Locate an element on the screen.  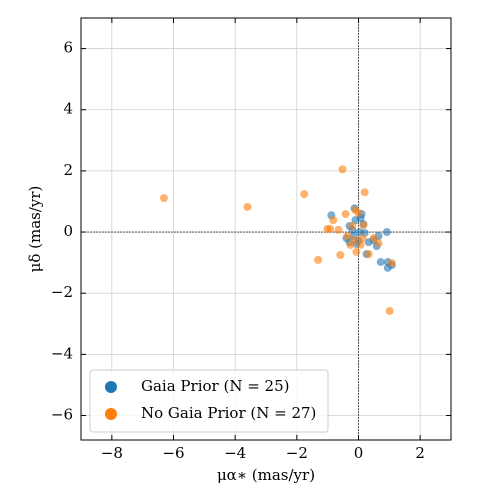
y-tick-label: 4 is located at coordinates (68, 109).